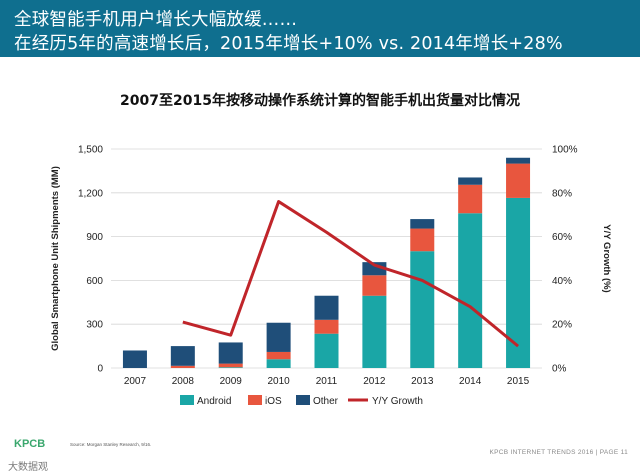 The image size is (640, 475). Describe the element at coordinates (518, 180) in the screenshot. I see `bar-ios-2015` at that location.